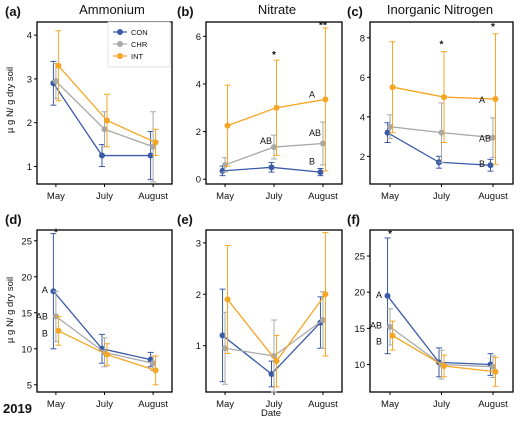 This screenshot has height=421, width=520. Describe the element at coordinates (128, 56) in the screenshot. I see `legend-item-int: INT` at that location.